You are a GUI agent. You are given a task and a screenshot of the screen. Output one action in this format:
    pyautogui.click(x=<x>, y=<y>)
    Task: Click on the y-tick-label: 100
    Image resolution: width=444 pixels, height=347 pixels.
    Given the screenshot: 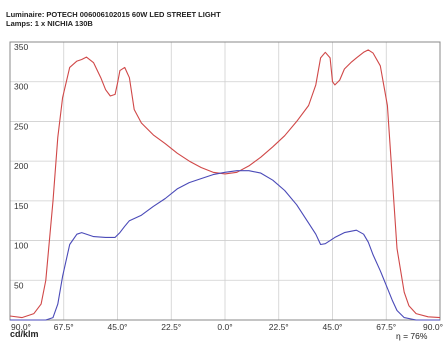 What is the action you would take?
    pyautogui.click(x=21, y=246)
    